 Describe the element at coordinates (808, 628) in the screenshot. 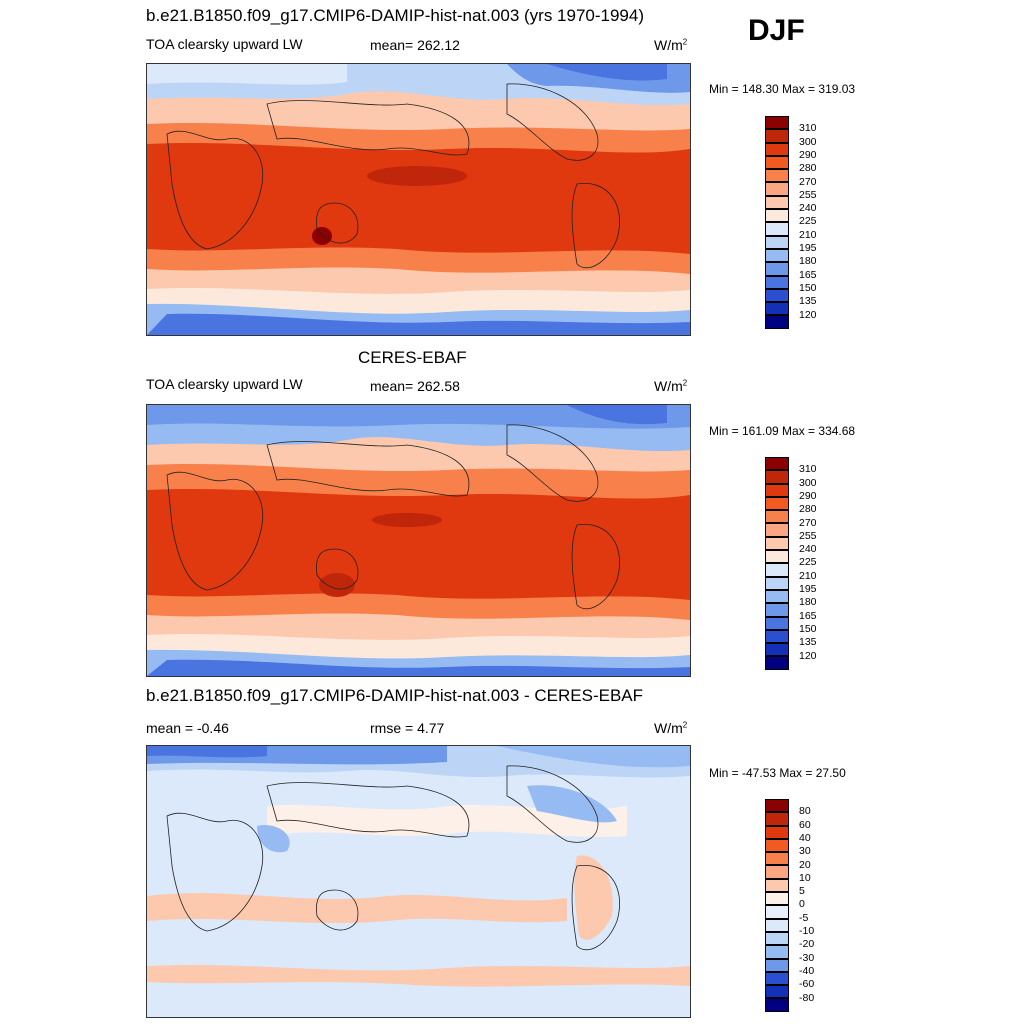

I see `panel2-colorbar-label: 150` at that location.